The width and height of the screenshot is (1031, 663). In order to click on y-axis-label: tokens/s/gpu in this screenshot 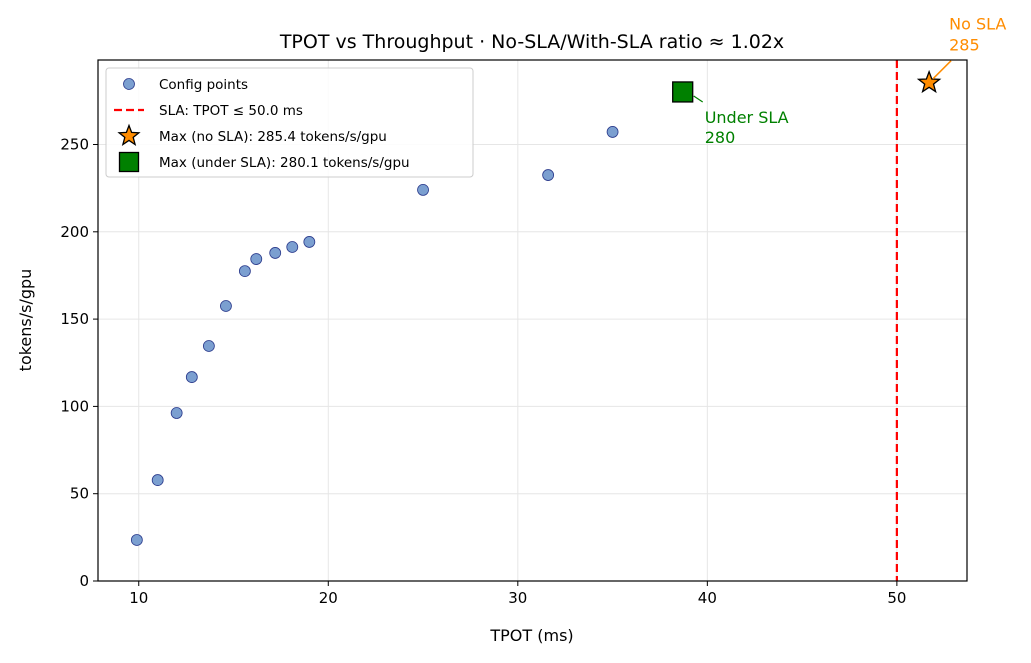, I will do `click(25, 320)`.